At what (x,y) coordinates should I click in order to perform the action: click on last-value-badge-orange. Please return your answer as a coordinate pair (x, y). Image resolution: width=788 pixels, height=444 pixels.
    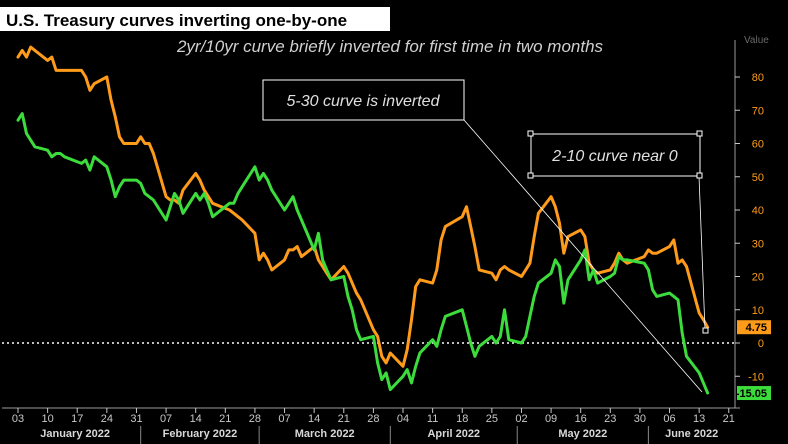
    Looking at the image, I should click on (754, 327).